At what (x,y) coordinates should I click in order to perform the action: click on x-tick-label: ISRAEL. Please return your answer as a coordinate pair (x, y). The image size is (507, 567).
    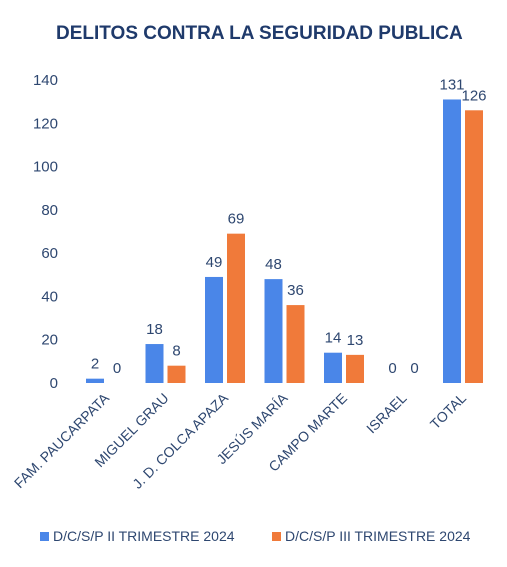
    Looking at the image, I should click on (386, 413).